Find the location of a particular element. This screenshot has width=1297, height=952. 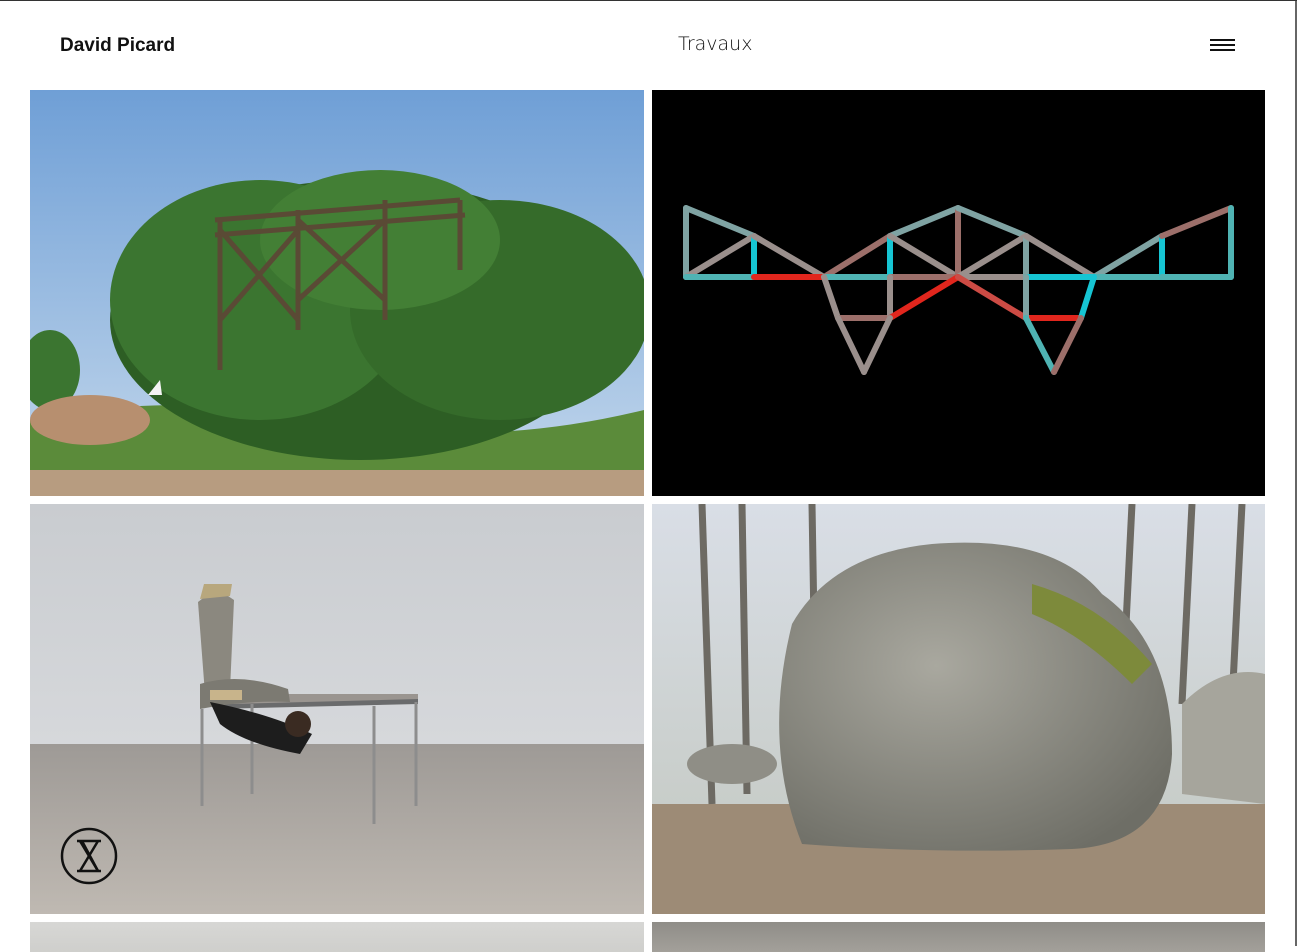

site-name-link: David Picard is located at coordinates (118, 45).